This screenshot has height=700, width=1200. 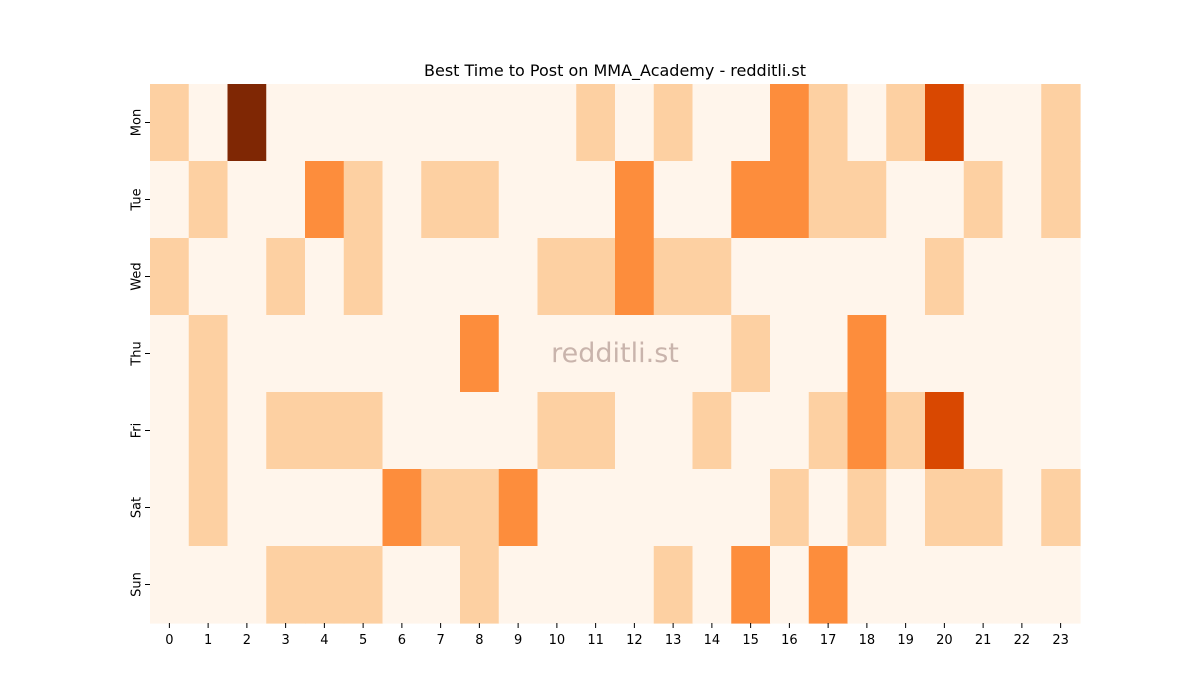 I want to click on watermark: redditli.st, so click(x=615, y=353).